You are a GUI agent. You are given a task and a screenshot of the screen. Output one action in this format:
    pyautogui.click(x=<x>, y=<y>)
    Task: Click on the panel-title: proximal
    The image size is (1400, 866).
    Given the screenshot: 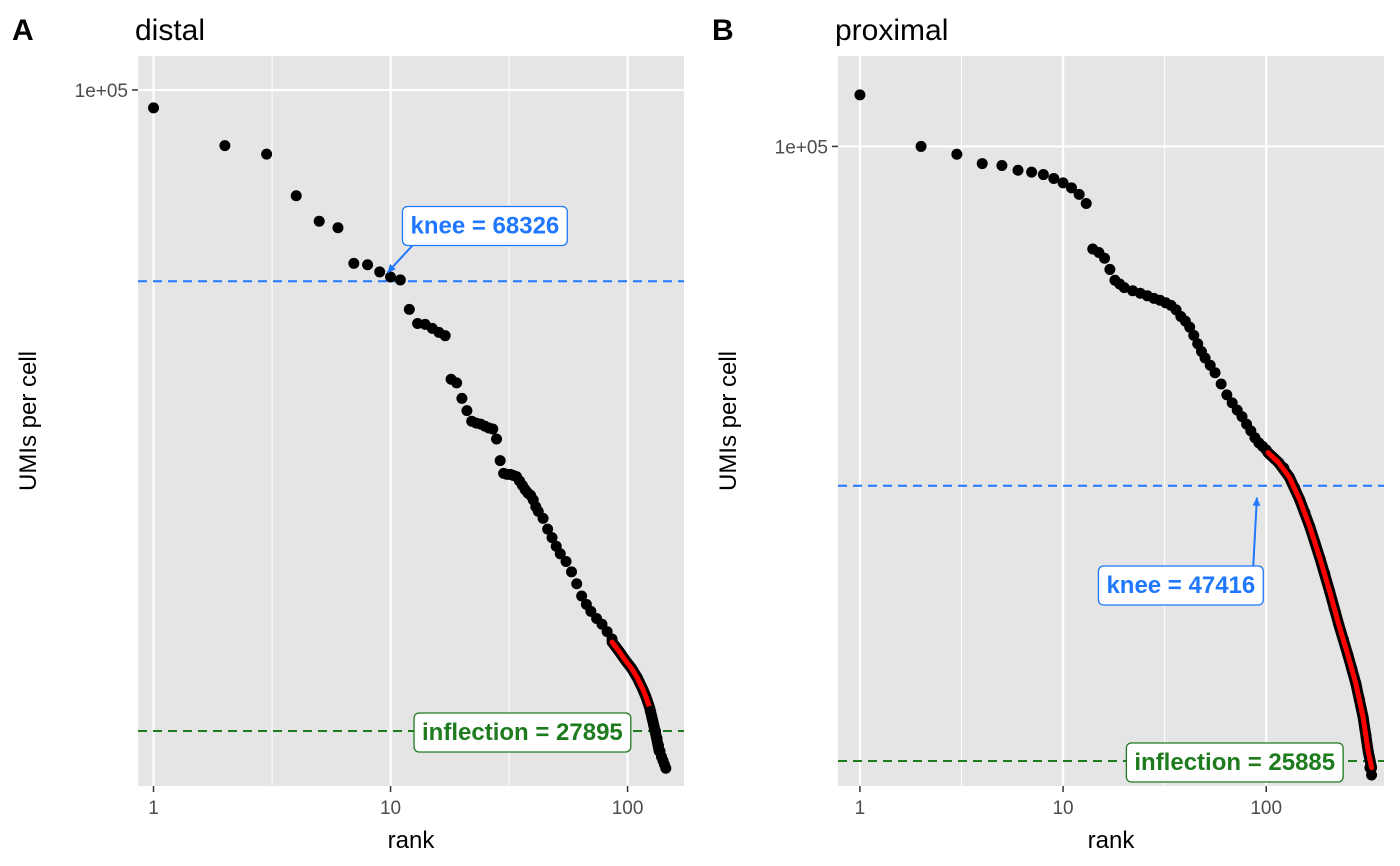 What is the action you would take?
    pyautogui.click(x=891, y=30)
    